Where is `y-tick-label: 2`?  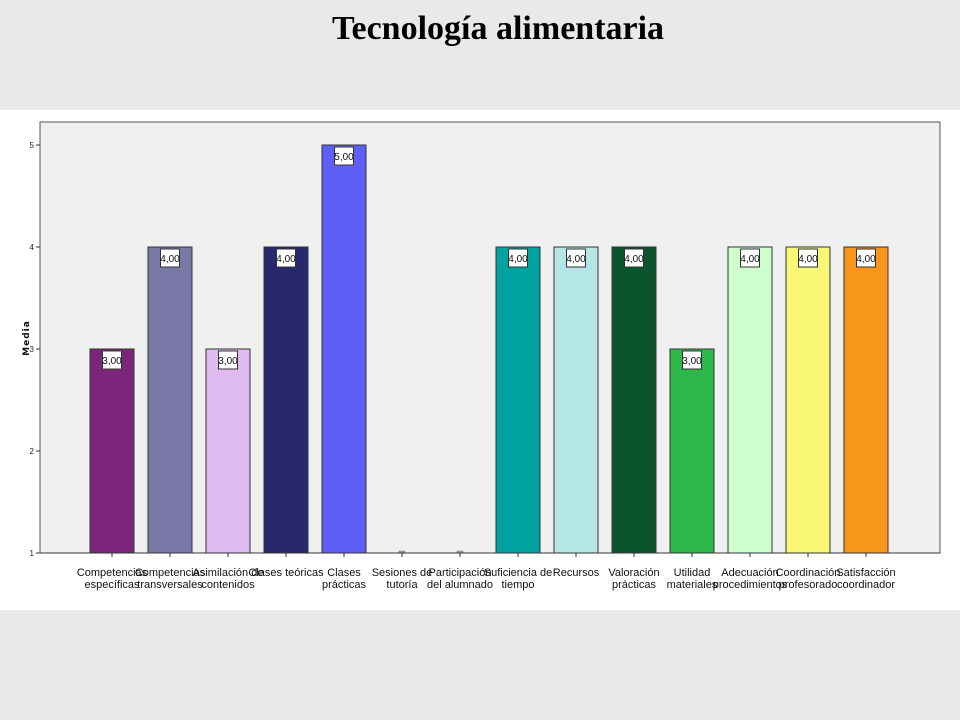 y-tick-label: 2 is located at coordinates (32, 451).